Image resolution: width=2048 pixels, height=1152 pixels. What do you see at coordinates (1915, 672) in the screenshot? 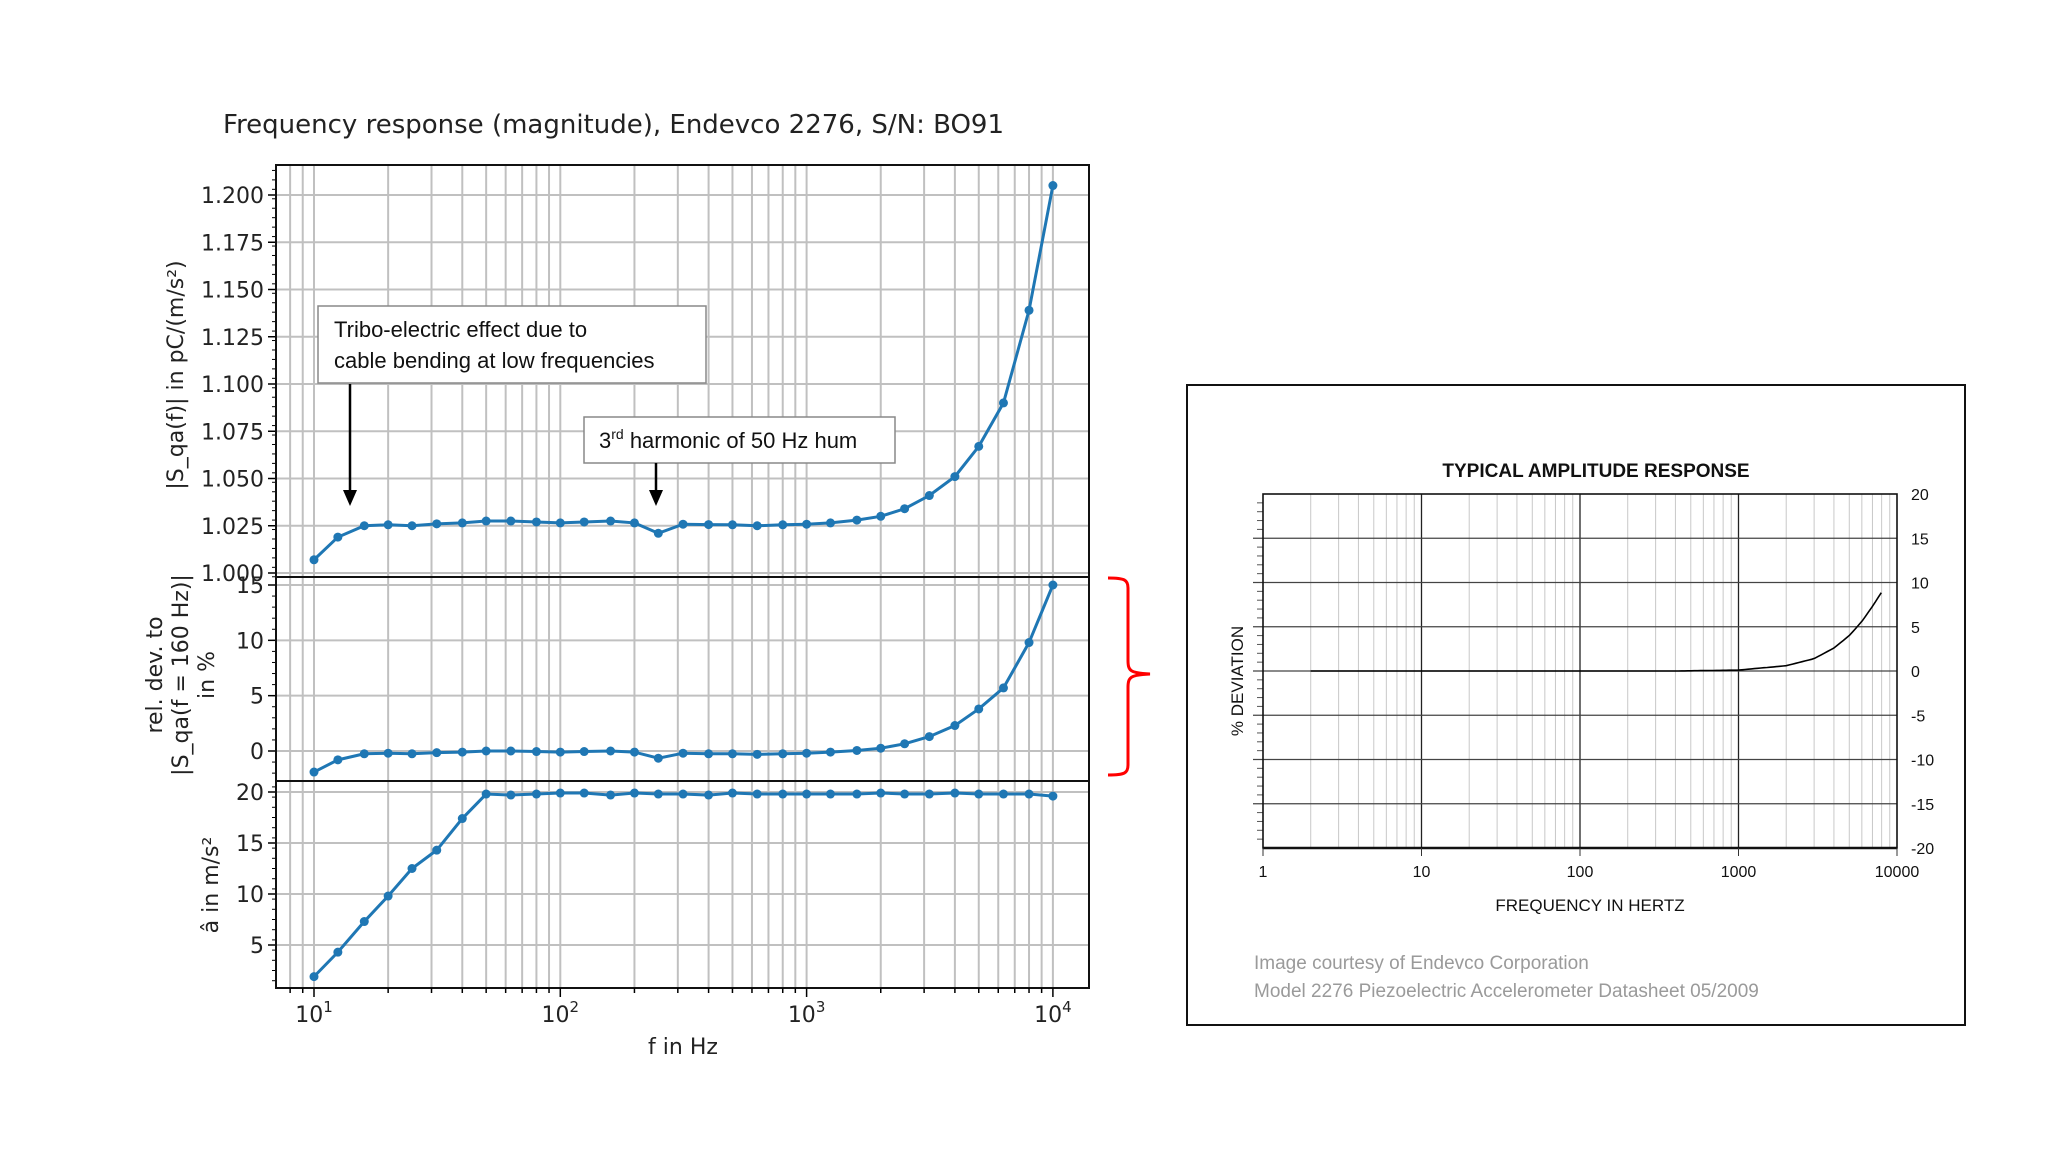
I see `y-tick-label: 0` at bounding box center [1915, 672].